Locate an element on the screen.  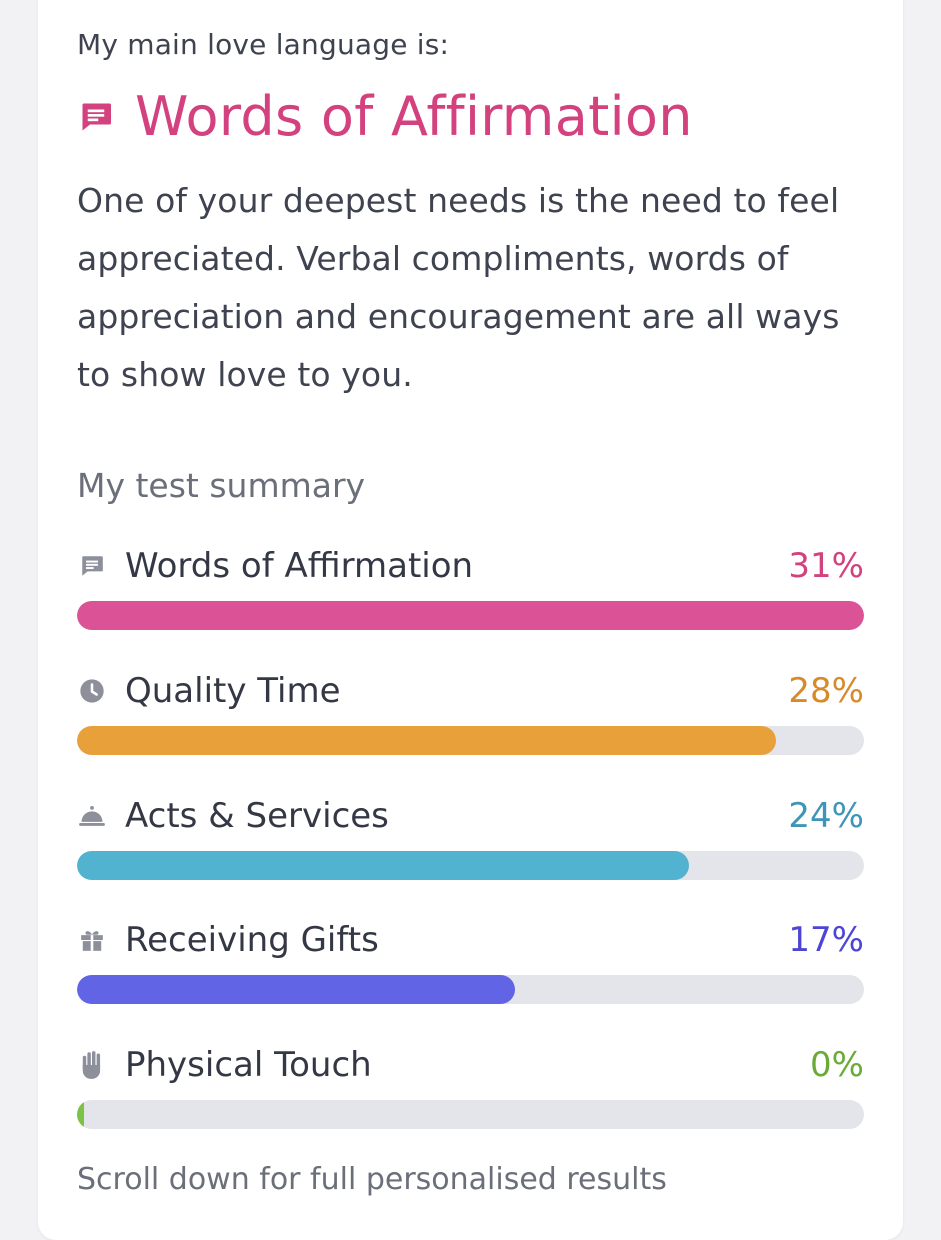
summary-row-label: Quality Time is located at coordinates (233, 691).